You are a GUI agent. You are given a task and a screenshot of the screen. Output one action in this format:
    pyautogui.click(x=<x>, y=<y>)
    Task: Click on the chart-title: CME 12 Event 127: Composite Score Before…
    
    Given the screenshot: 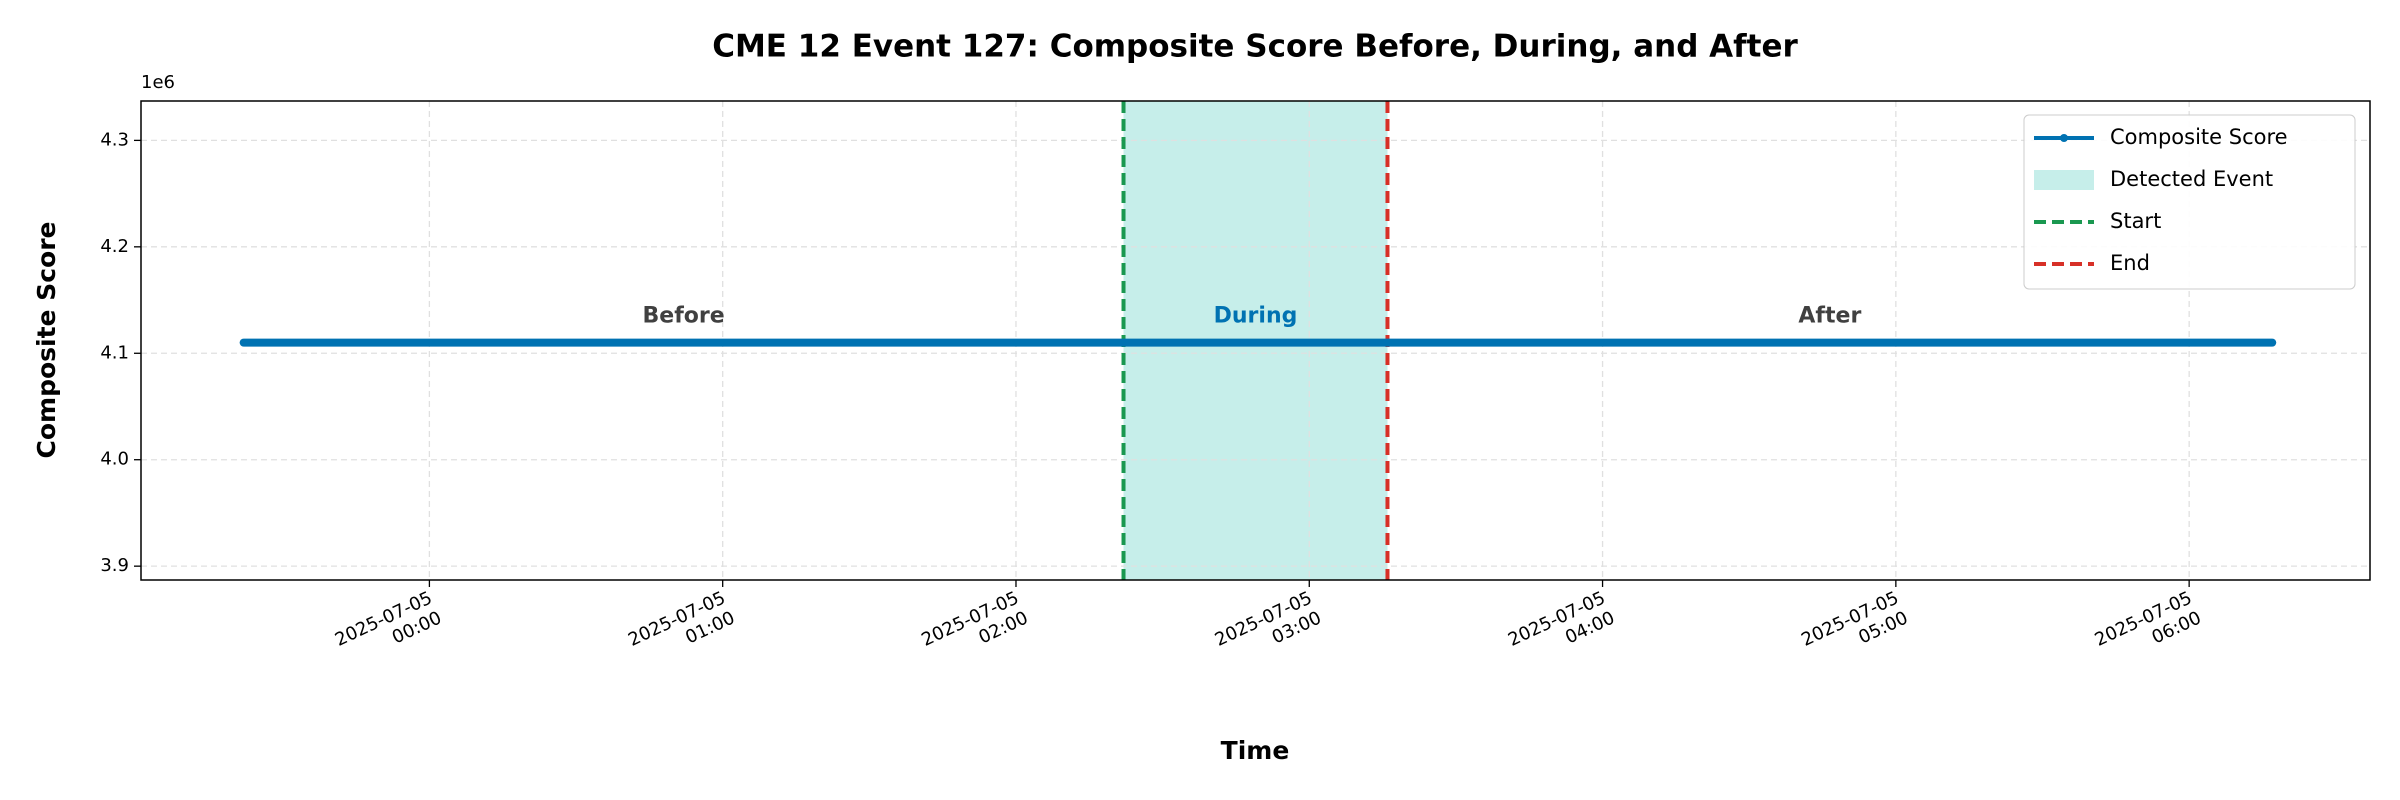 What is the action you would take?
    pyautogui.click(x=1255, y=47)
    